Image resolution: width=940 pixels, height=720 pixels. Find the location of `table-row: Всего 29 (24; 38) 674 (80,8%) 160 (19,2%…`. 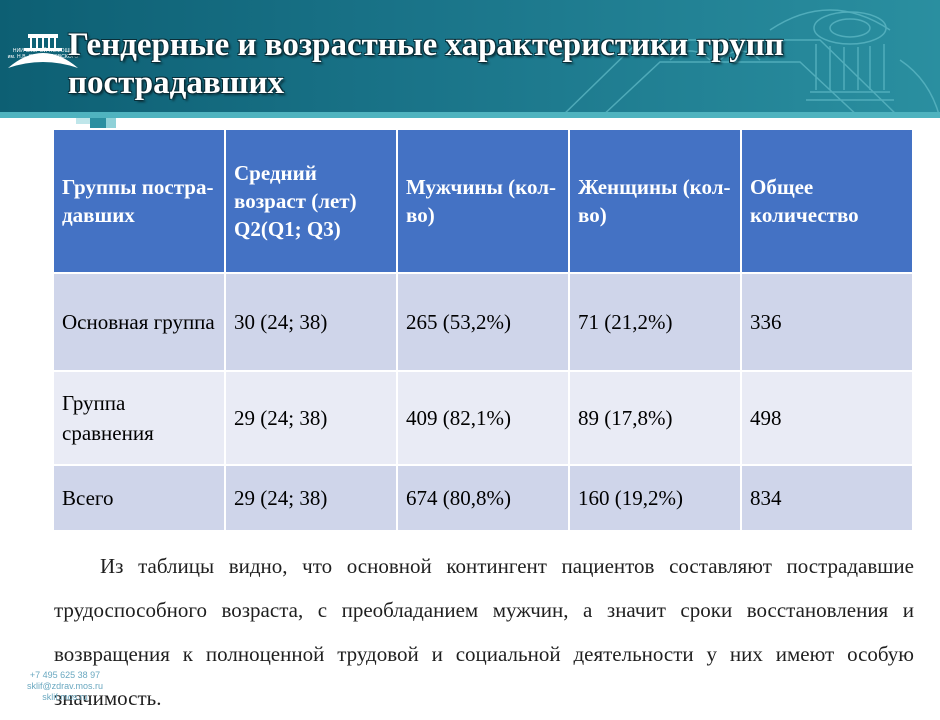

table-row: Всего 29 (24; 38) 674 (80,8%) 160 (19,2%… is located at coordinates (483, 498).